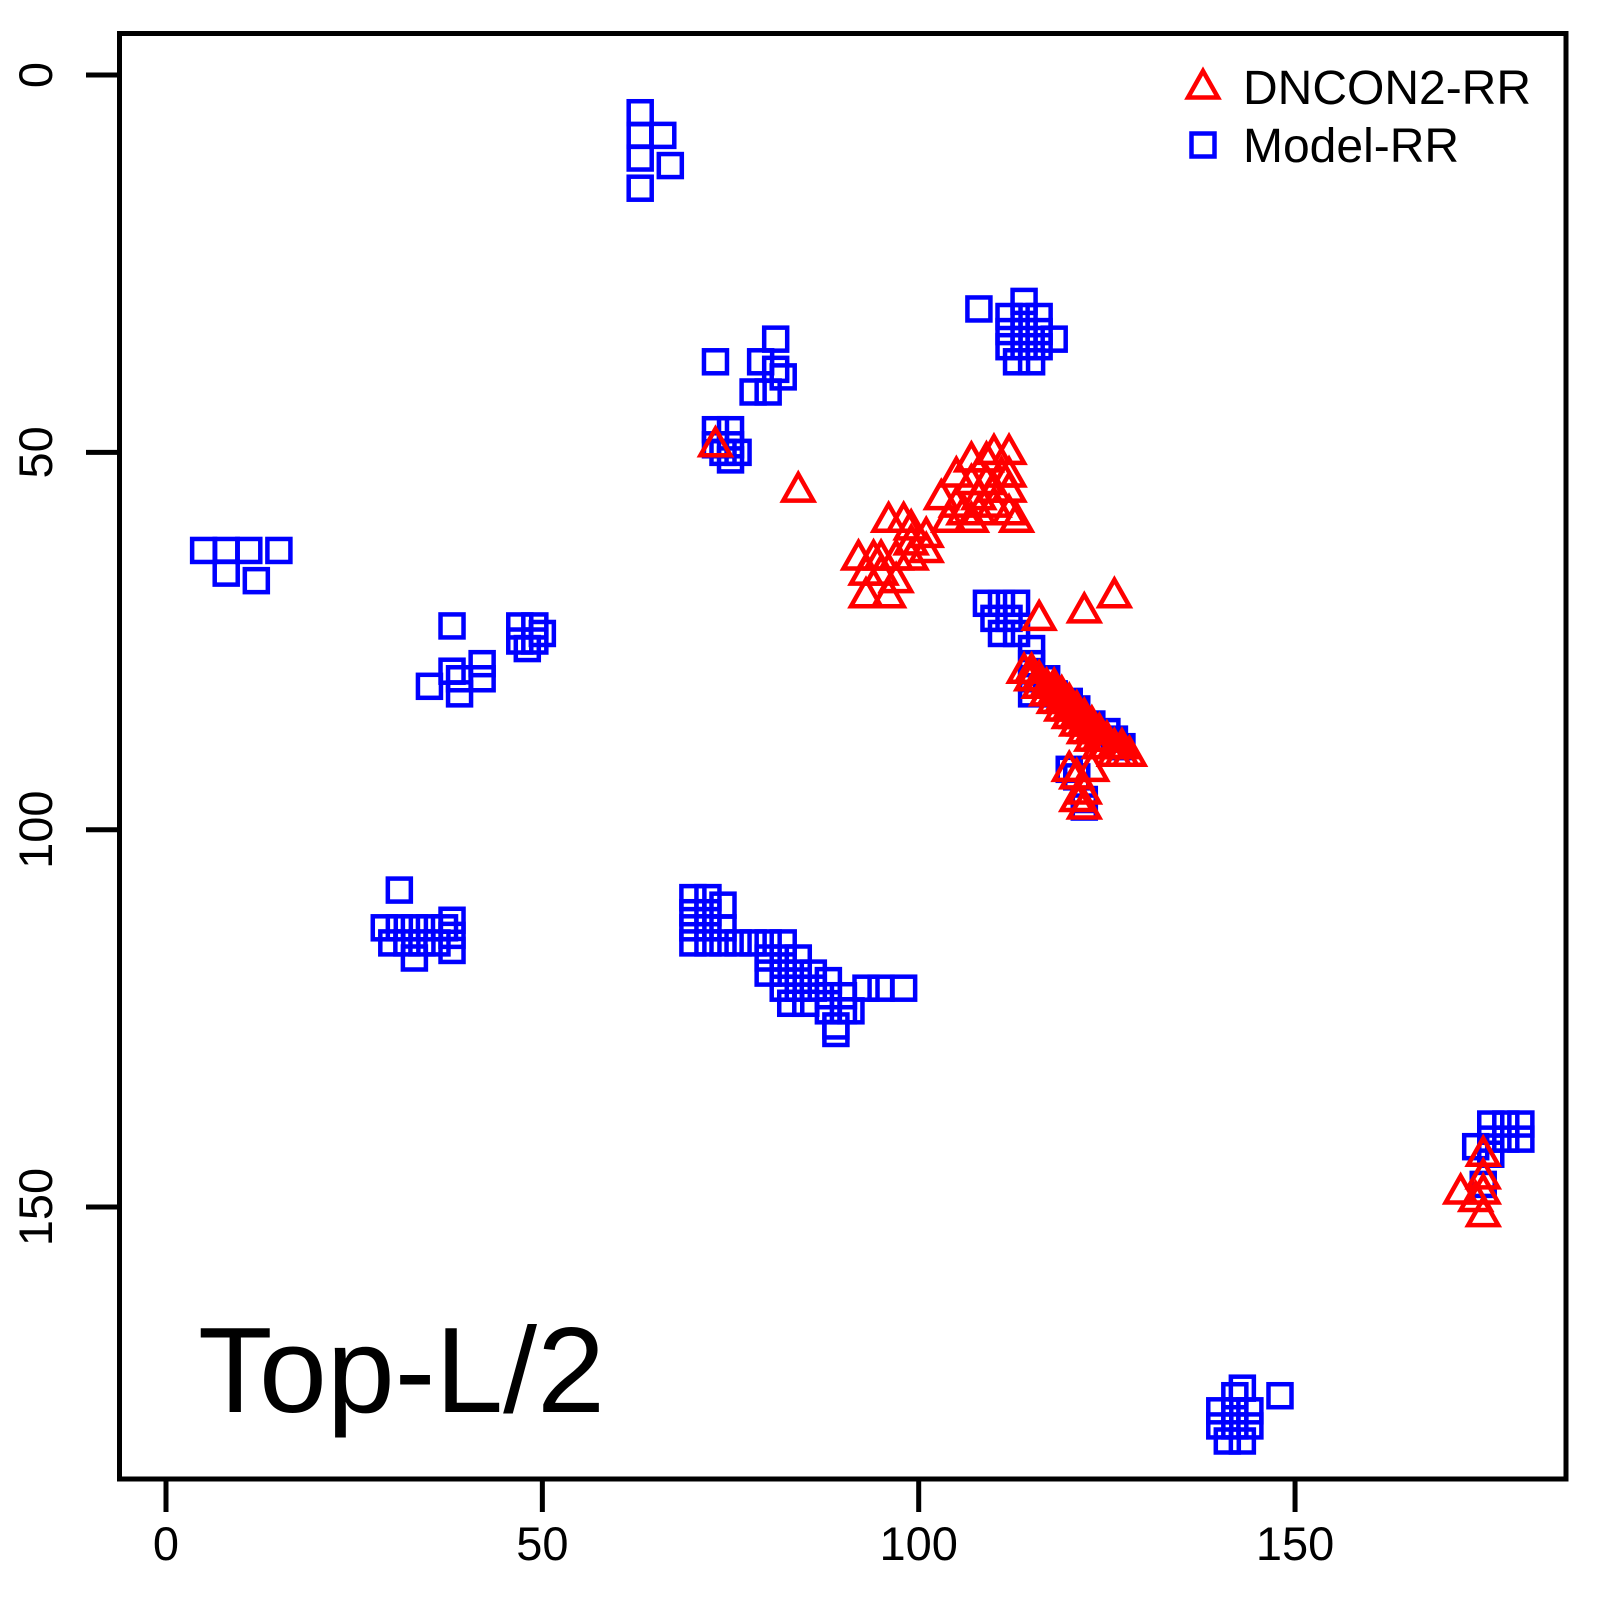 This screenshot has width=1600, height=1600. What do you see at coordinates (166, 1543) in the screenshot?
I see `x-tick-label: 0` at bounding box center [166, 1543].